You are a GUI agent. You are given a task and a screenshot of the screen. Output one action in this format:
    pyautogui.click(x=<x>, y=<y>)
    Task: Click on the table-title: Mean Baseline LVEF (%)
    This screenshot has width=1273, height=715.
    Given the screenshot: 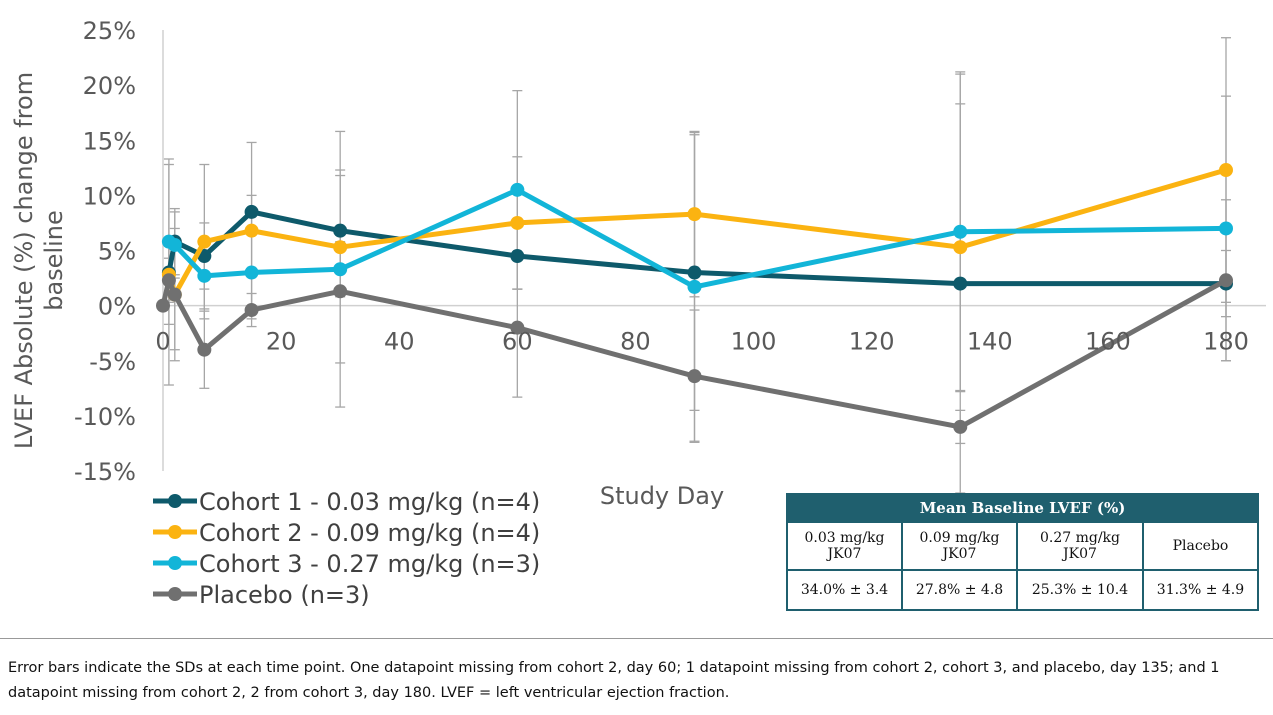 What is the action you would take?
    pyautogui.click(x=1022, y=508)
    